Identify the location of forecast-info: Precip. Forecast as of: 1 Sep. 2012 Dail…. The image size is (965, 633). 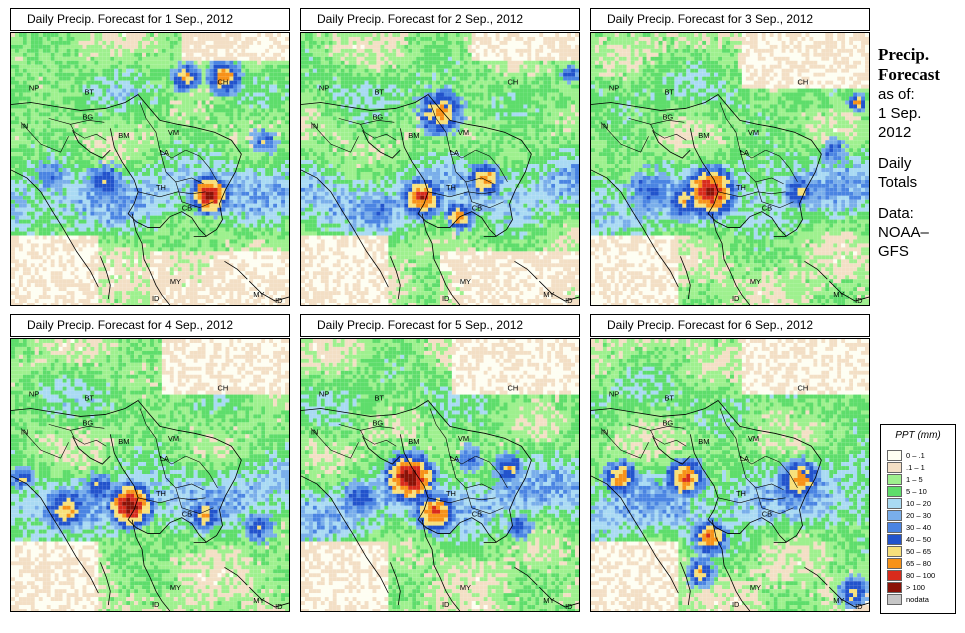
(921, 153).